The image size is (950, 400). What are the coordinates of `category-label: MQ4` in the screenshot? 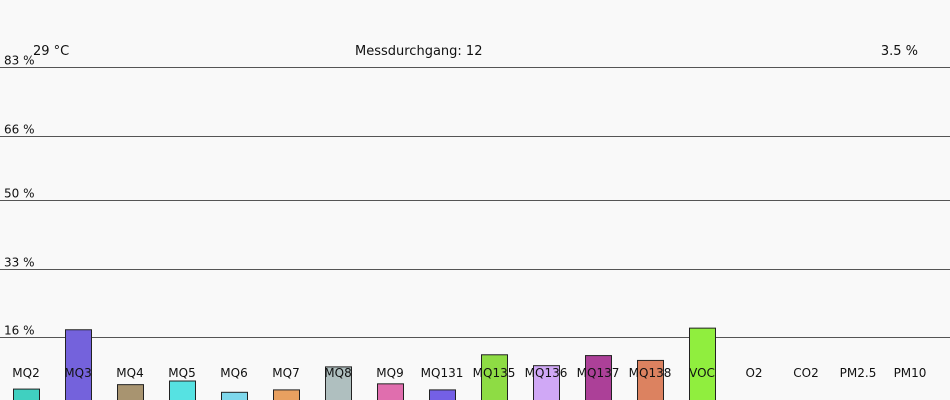 It's located at (129, 373).